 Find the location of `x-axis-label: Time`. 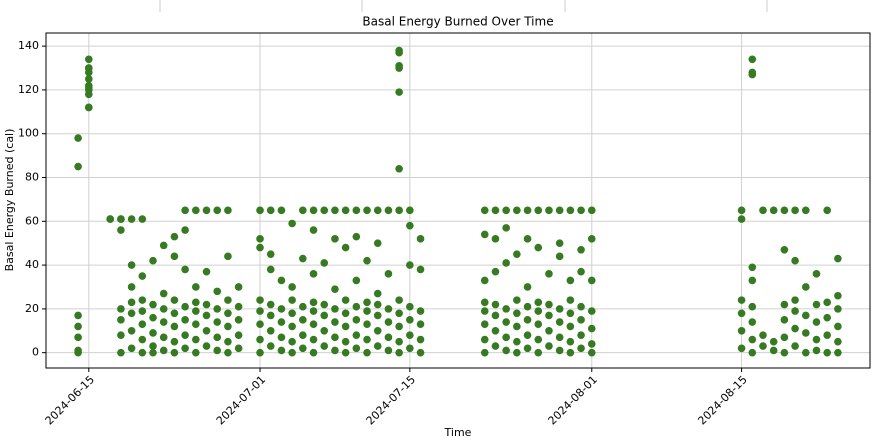

x-axis-label: Time is located at coordinates (458, 432).